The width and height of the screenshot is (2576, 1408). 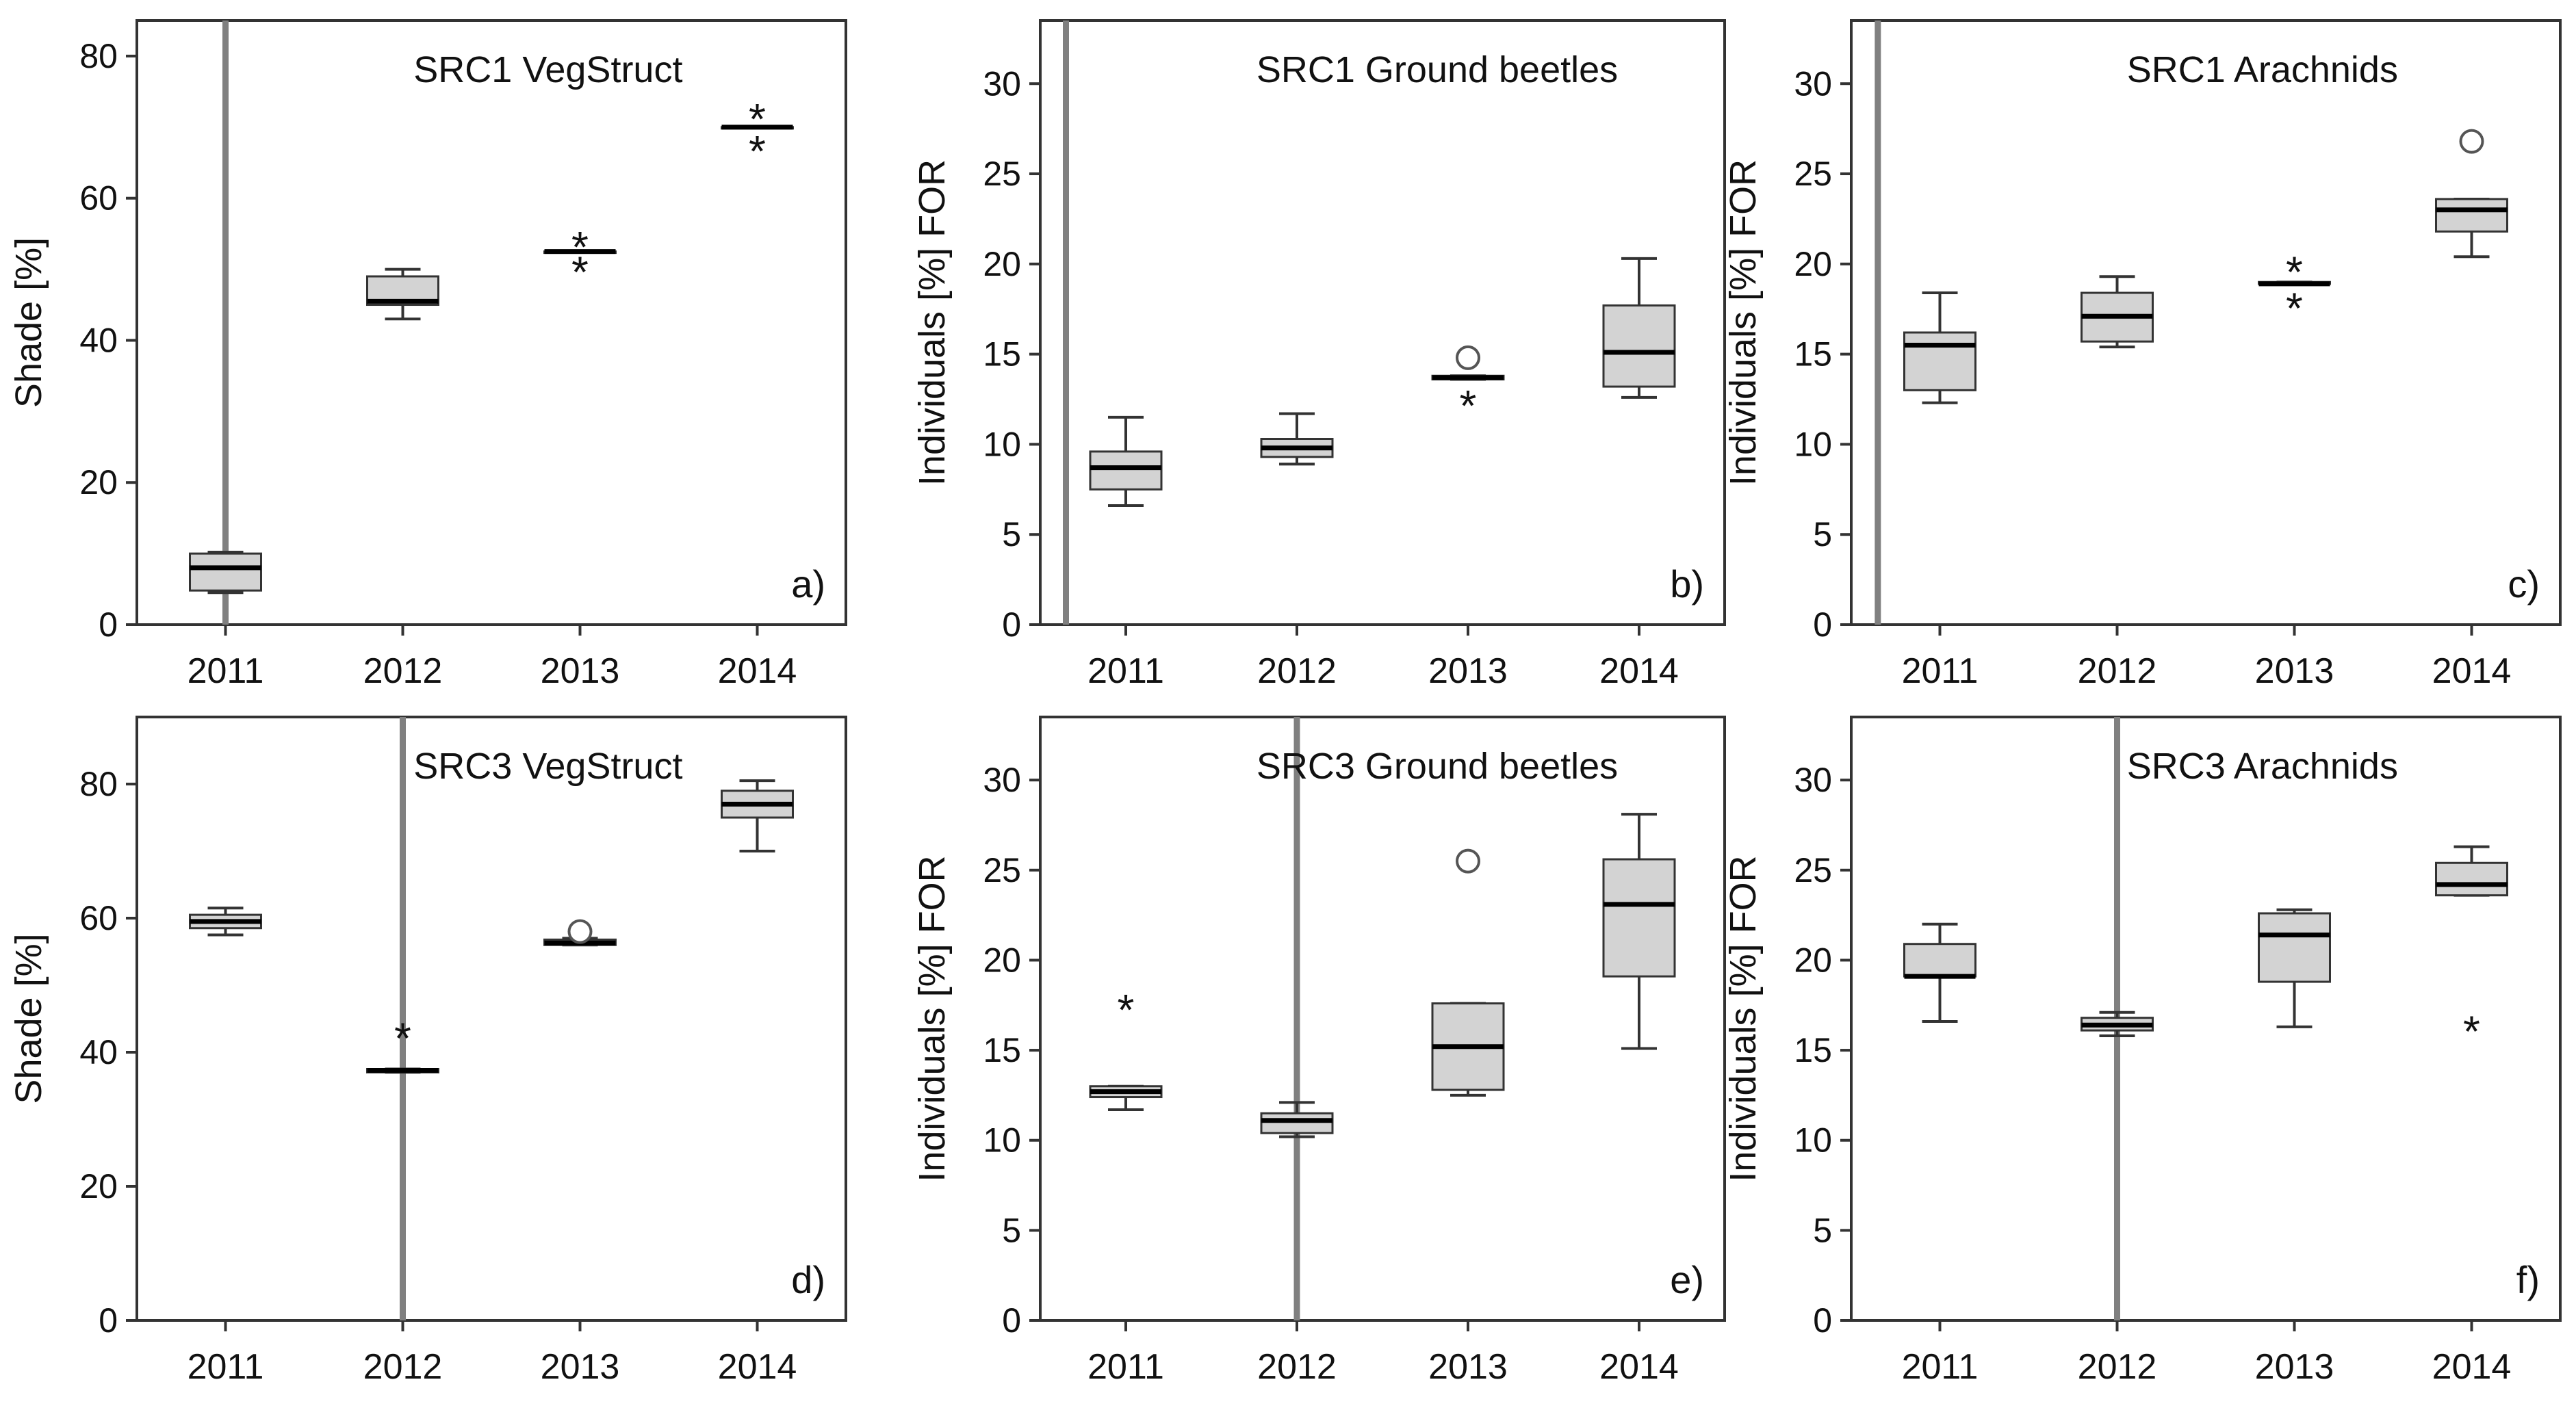 I want to click on box-2012: *, so click(x=402, y=1044).